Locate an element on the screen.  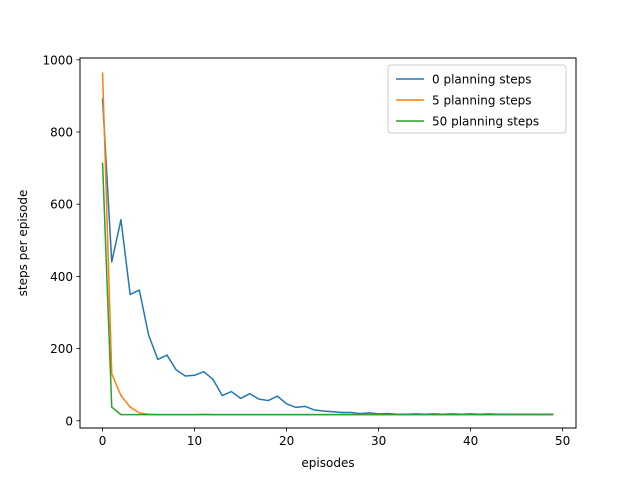
x-axis-label: episodes is located at coordinates (327, 463).